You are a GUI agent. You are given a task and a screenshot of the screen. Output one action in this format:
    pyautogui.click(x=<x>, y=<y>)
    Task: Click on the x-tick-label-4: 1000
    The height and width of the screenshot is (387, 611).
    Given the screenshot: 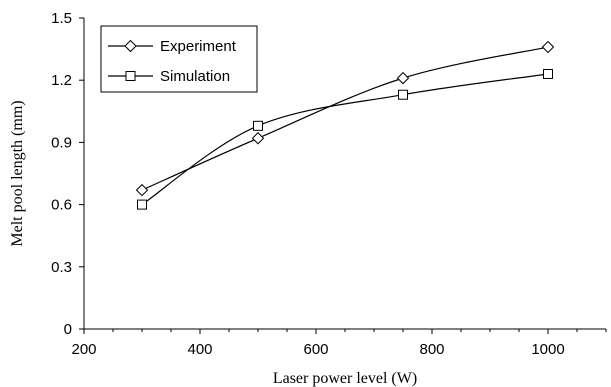 What is the action you would take?
    pyautogui.click(x=547, y=349)
    